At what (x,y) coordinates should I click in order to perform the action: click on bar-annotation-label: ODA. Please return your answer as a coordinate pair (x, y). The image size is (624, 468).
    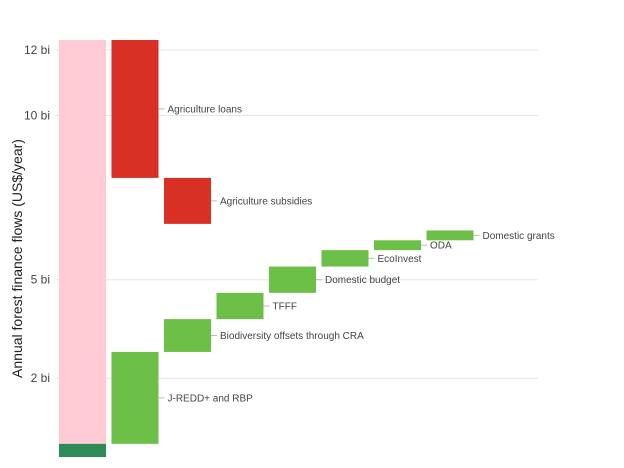
    Looking at the image, I should click on (441, 246).